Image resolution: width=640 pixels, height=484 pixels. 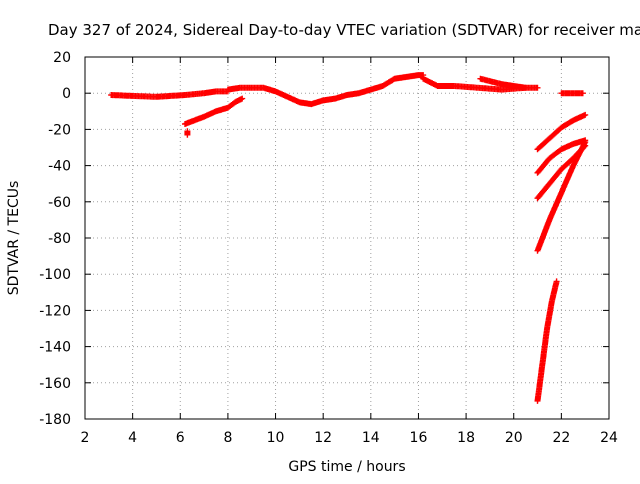 What do you see at coordinates (371, 438) in the screenshot?
I see `x-tick-label: 14` at bounding box center [371, 438].